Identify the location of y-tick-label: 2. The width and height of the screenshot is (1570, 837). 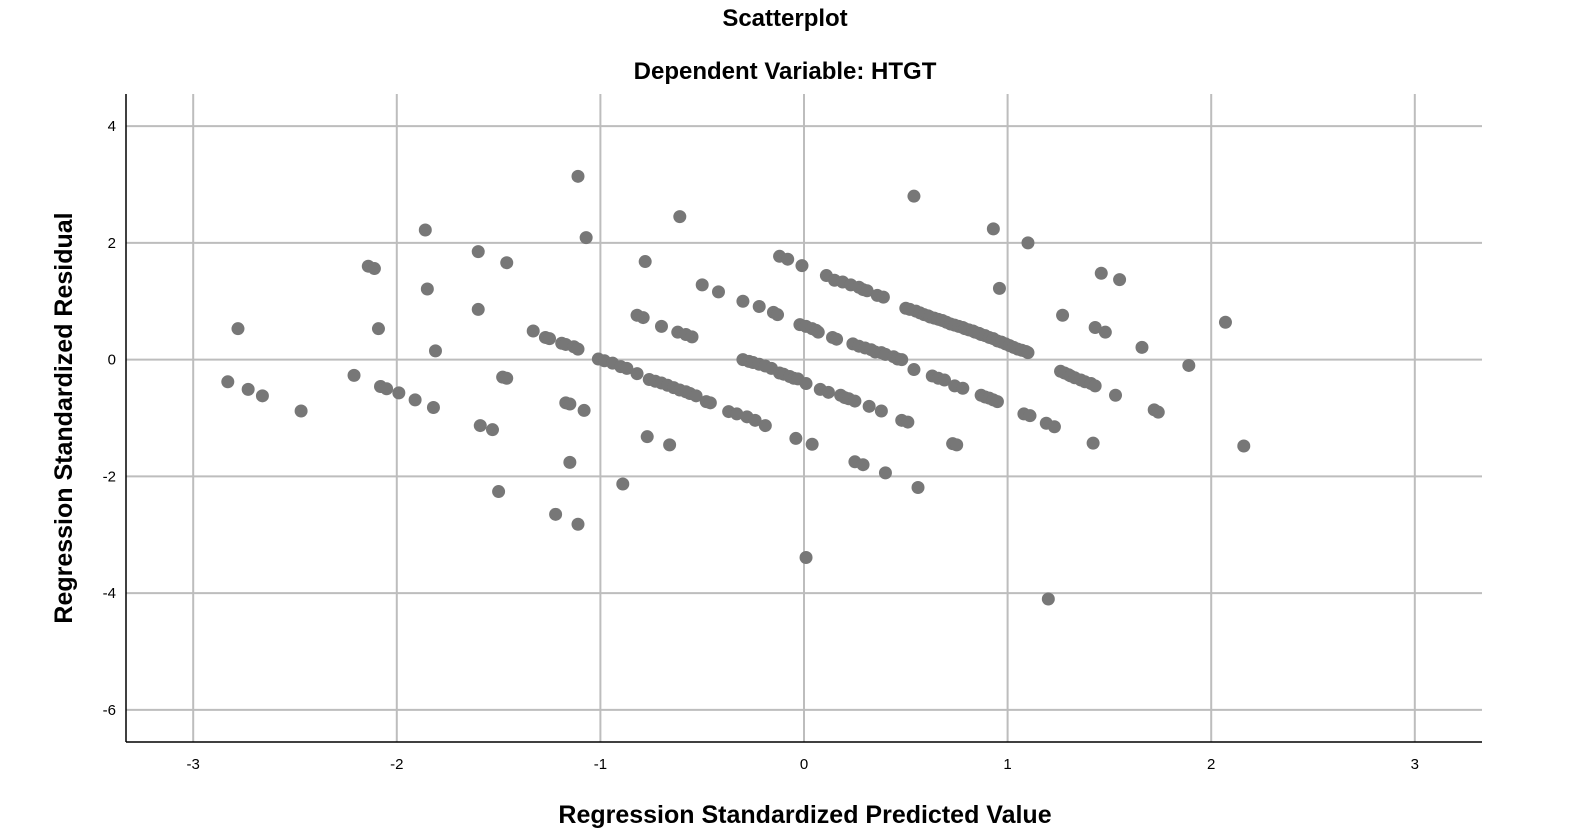
(112, 243).